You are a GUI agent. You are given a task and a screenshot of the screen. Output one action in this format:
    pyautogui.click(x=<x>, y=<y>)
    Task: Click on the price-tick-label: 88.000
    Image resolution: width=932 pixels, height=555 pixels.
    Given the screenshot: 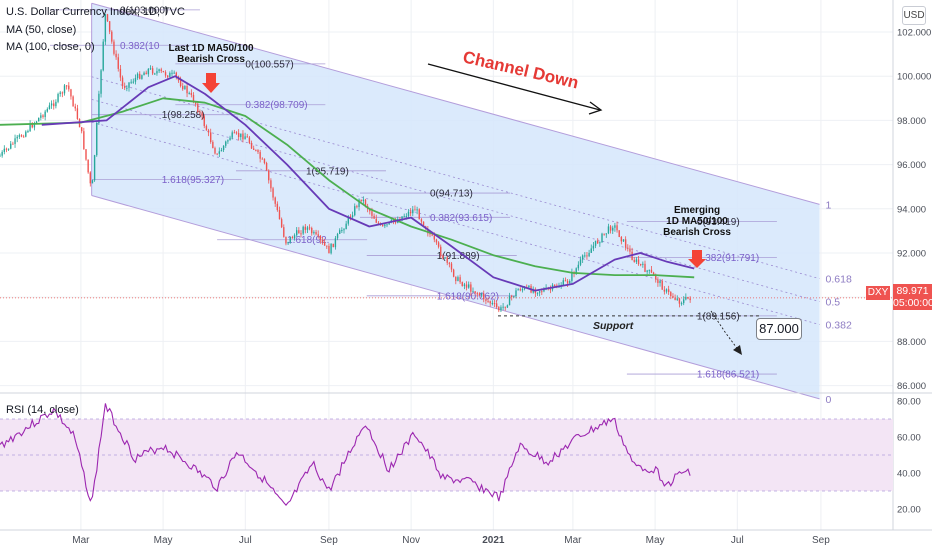 What is the action you would take?
    pyautogui.click(x=911, y=342)
    